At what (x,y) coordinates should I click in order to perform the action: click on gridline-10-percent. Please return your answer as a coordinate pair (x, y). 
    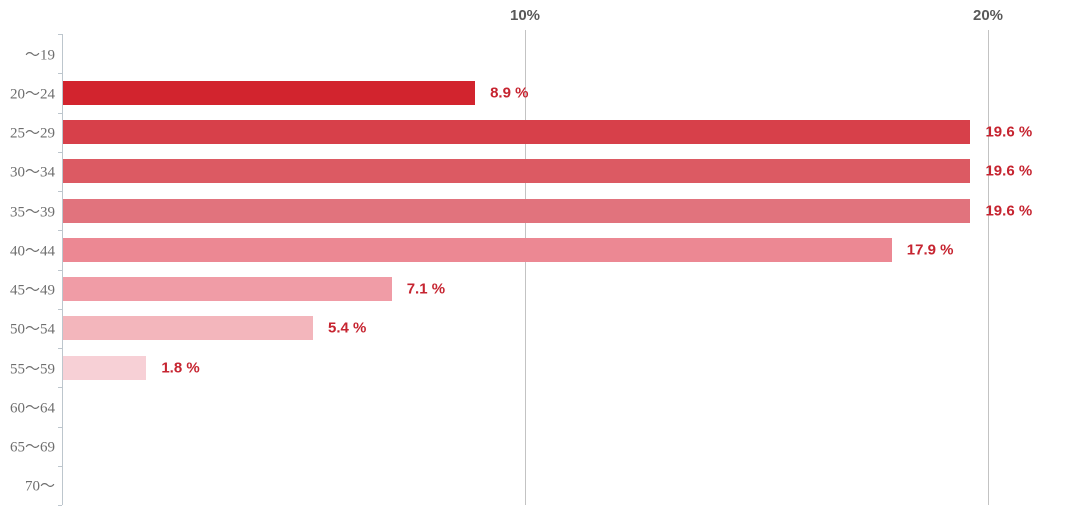
    Looking at the image, I should click on (525, 267).